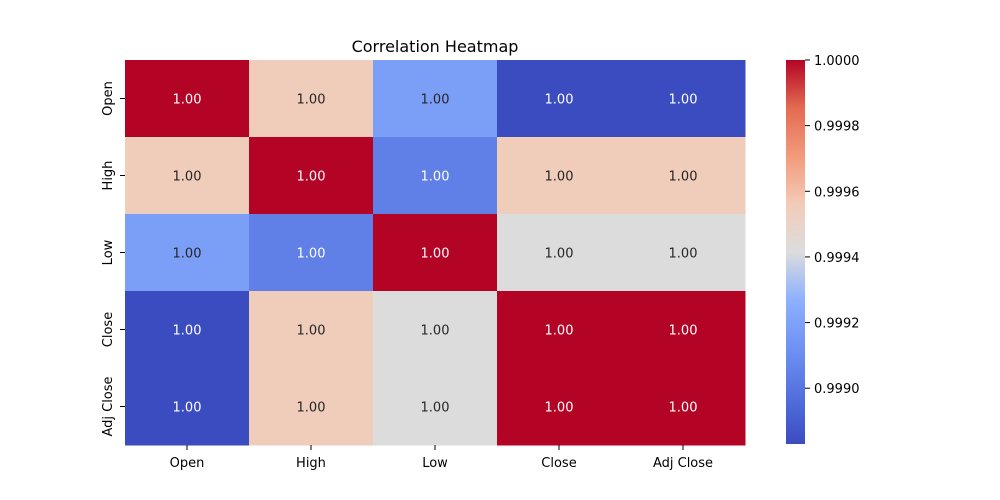 This screenshot has height=500, width=1000. Describe the element at coordinates (108, 176) in the screenshot. I see `y-tick-label: High` at that location.